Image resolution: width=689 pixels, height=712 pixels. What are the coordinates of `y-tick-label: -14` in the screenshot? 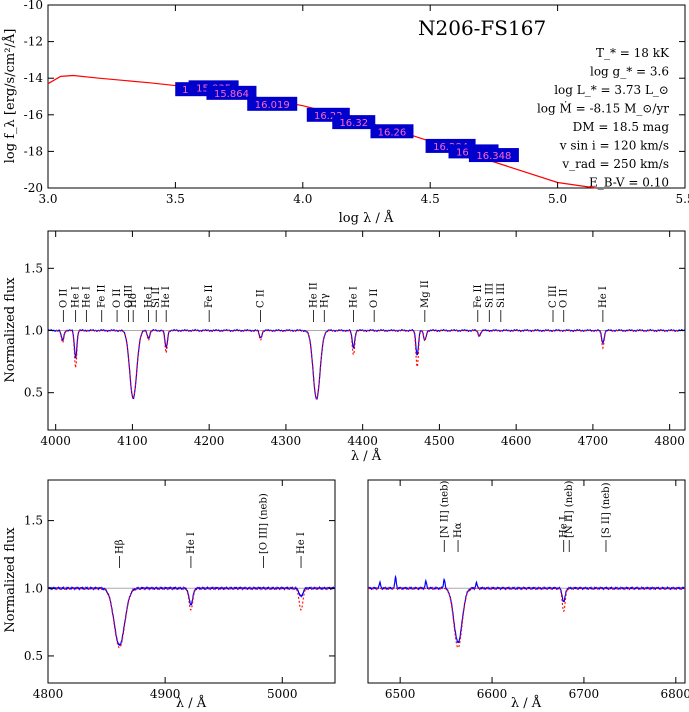 It's located at (34, 78).